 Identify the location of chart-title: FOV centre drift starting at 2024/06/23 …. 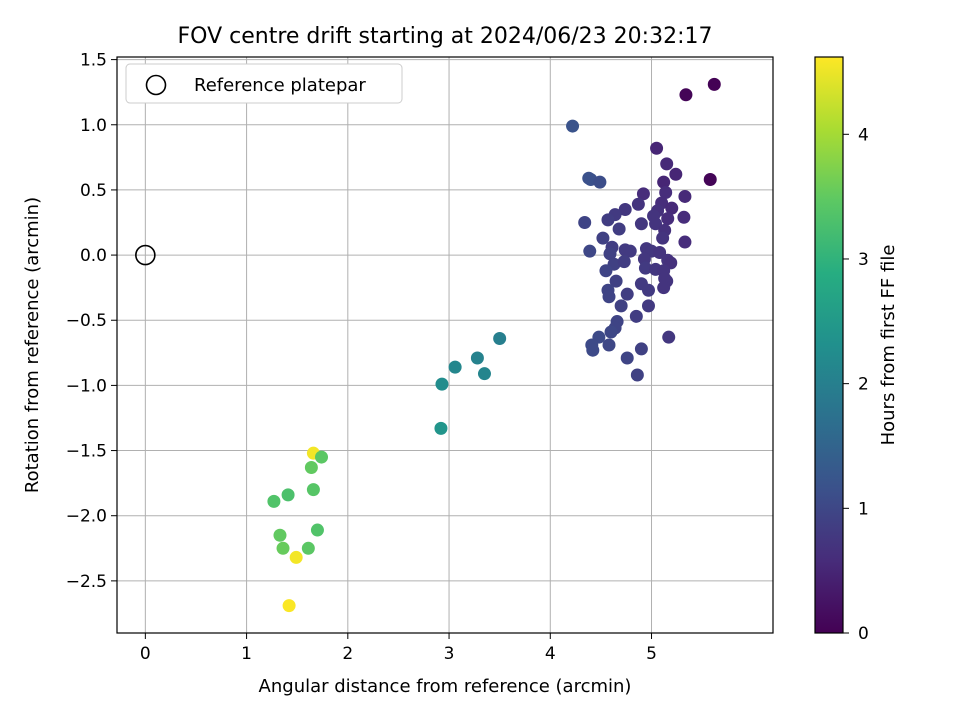
(445, 36).